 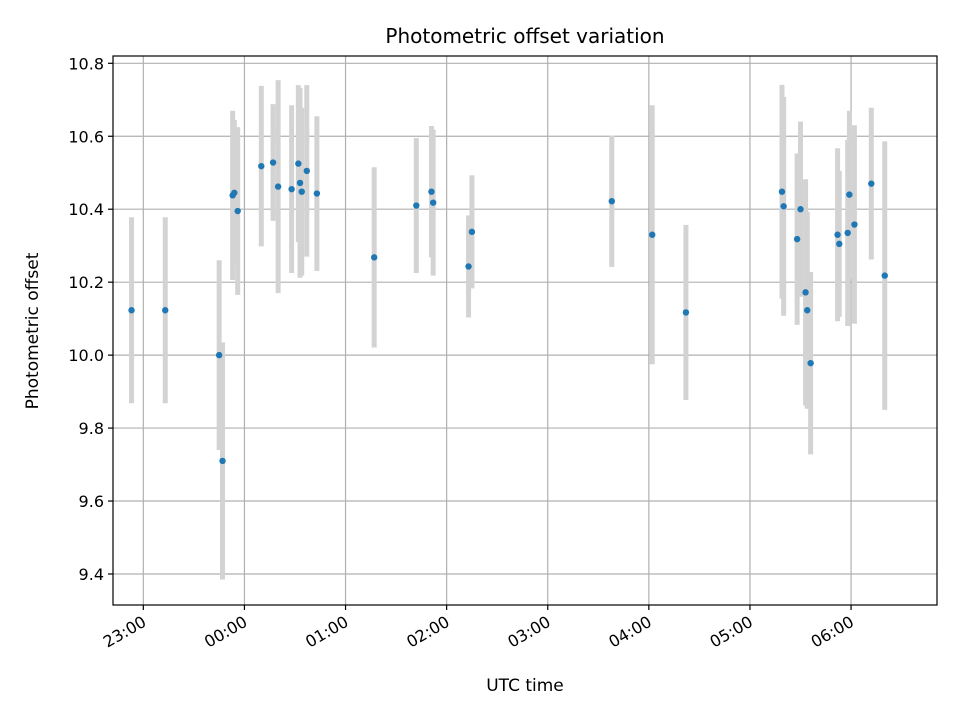 I want to click on chart-title: Photometric offset variation, so click(x=524, y=36).